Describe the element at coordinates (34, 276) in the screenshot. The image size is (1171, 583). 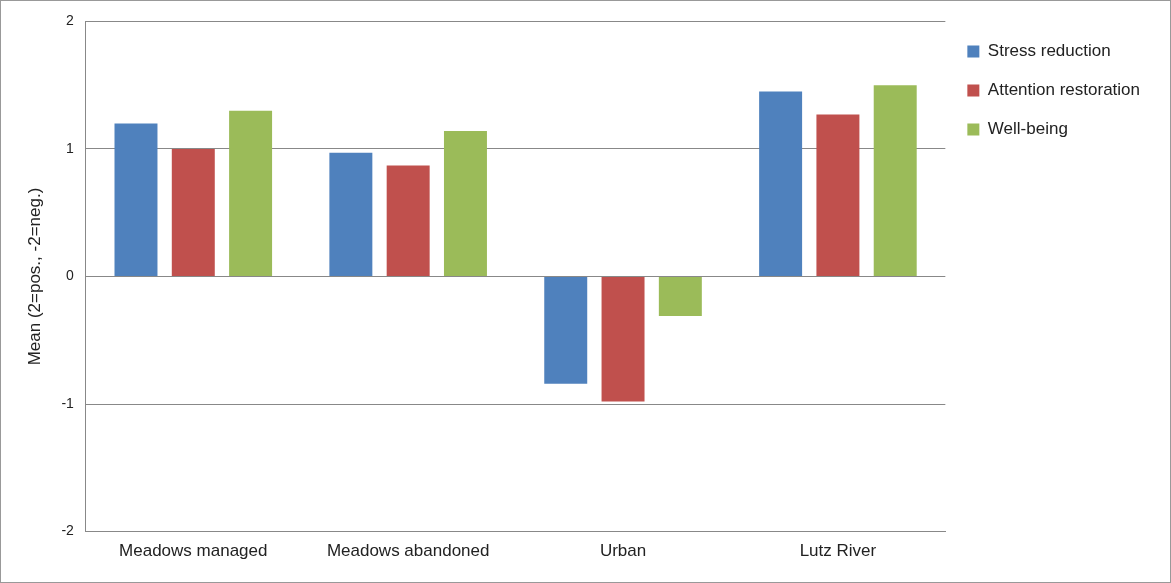
I see `y-axis-title: Mean (2=pos., -2=neg.)` at that location.